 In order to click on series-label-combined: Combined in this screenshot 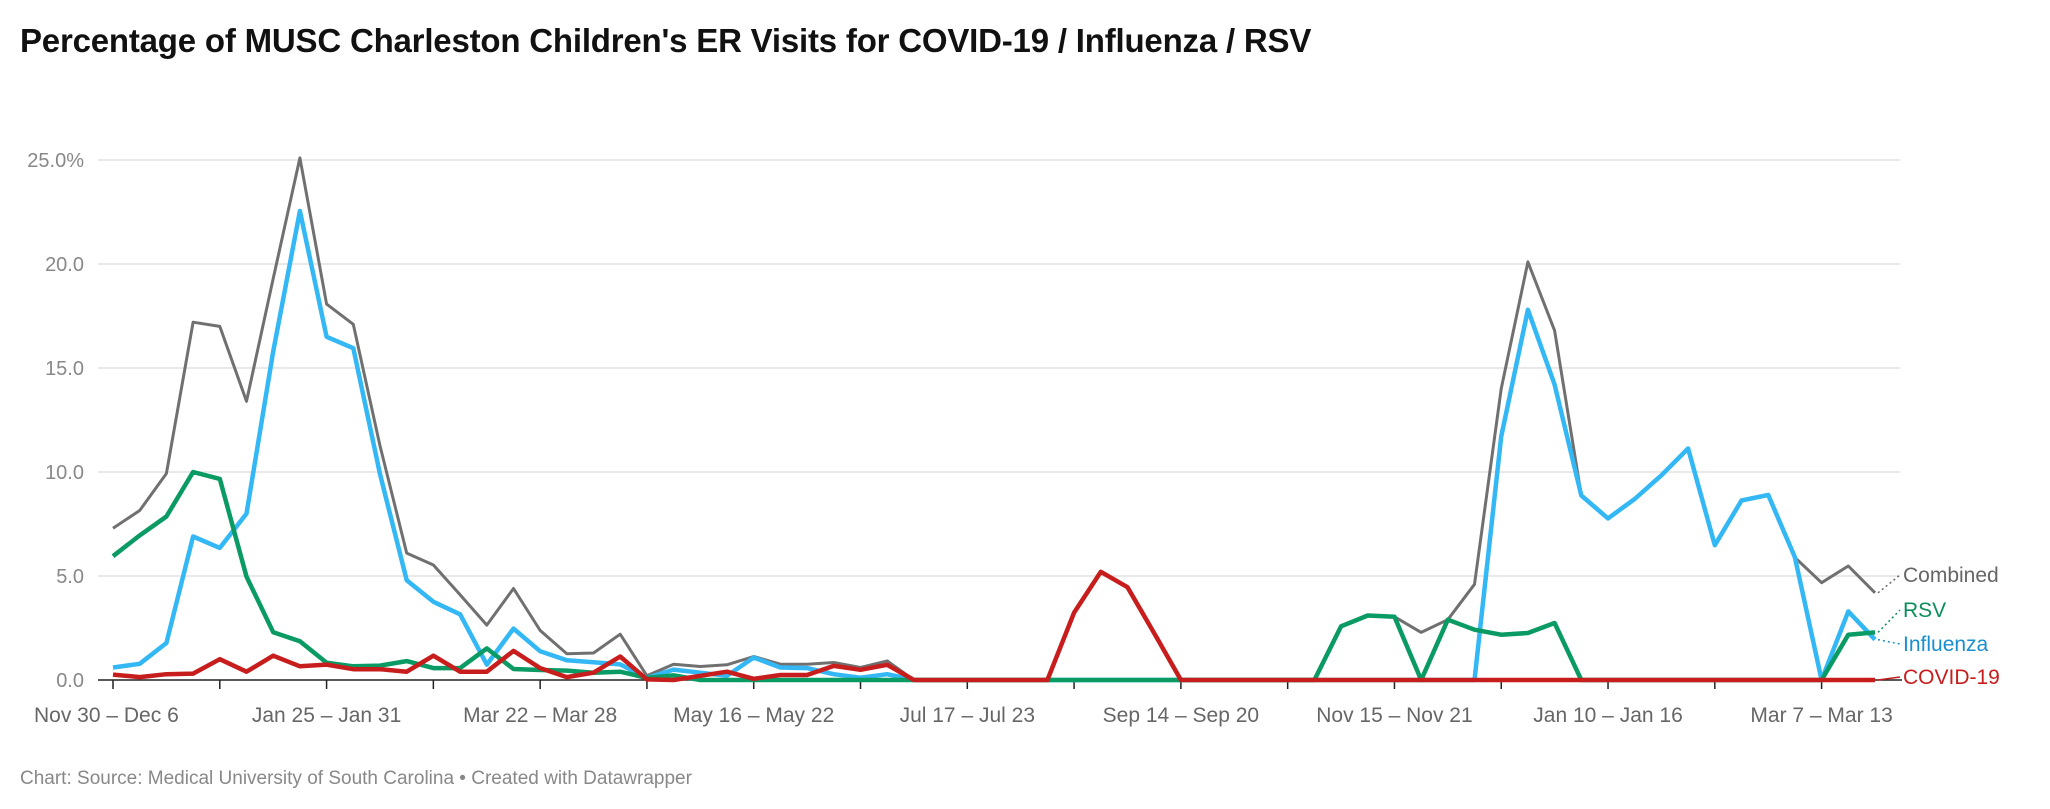, I will do `click(1951, 575)`.